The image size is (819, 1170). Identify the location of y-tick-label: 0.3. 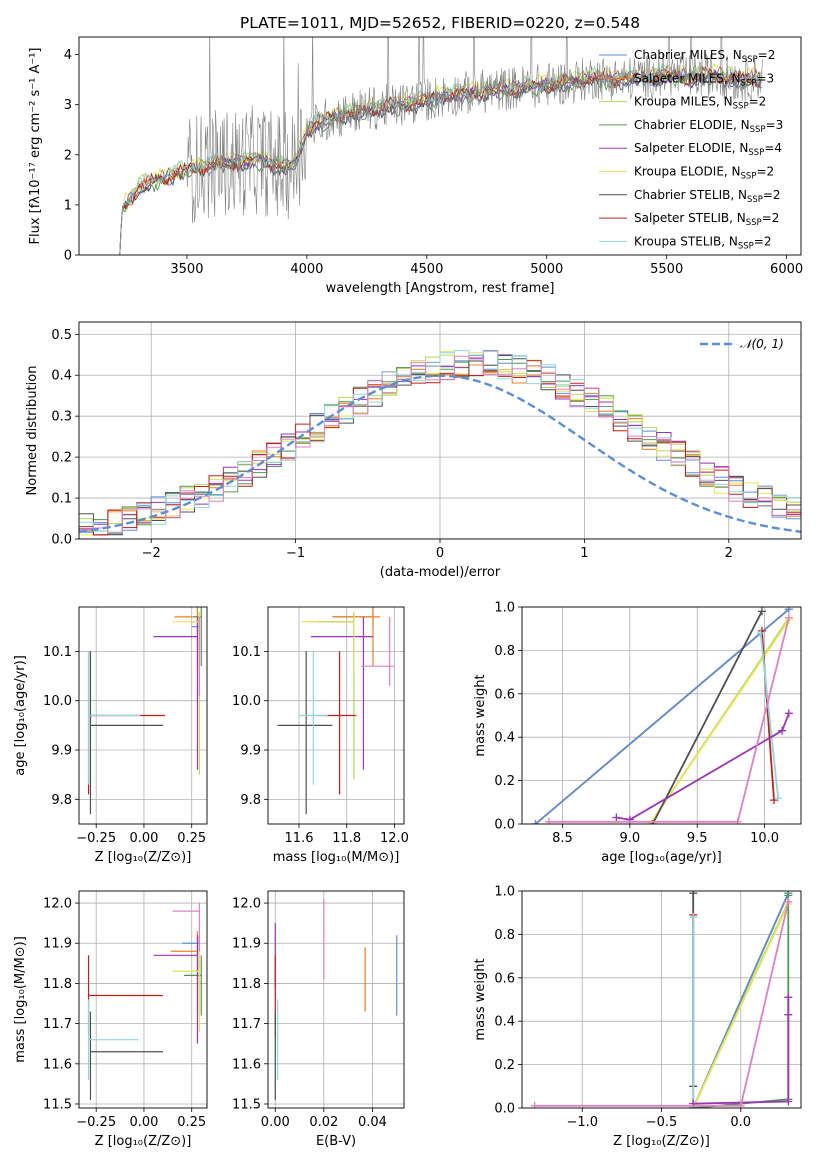
(61, 417).